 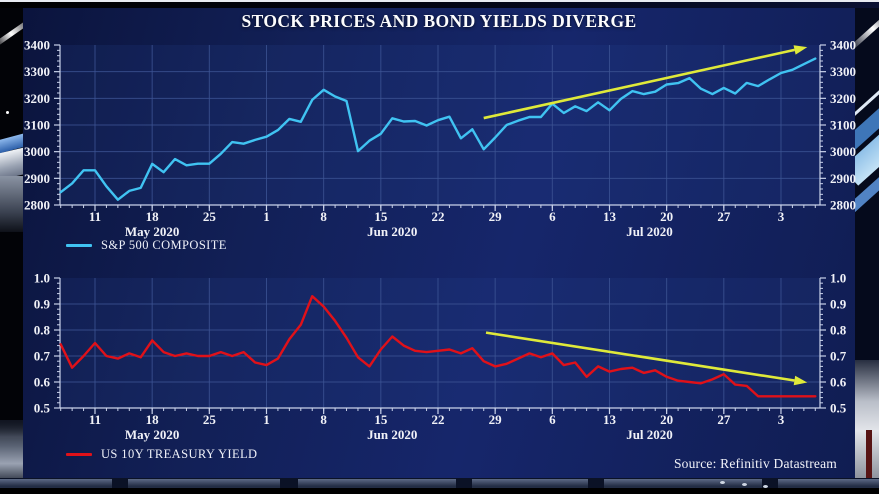 I want to click on glass-fade, so click(x=11, y=204).